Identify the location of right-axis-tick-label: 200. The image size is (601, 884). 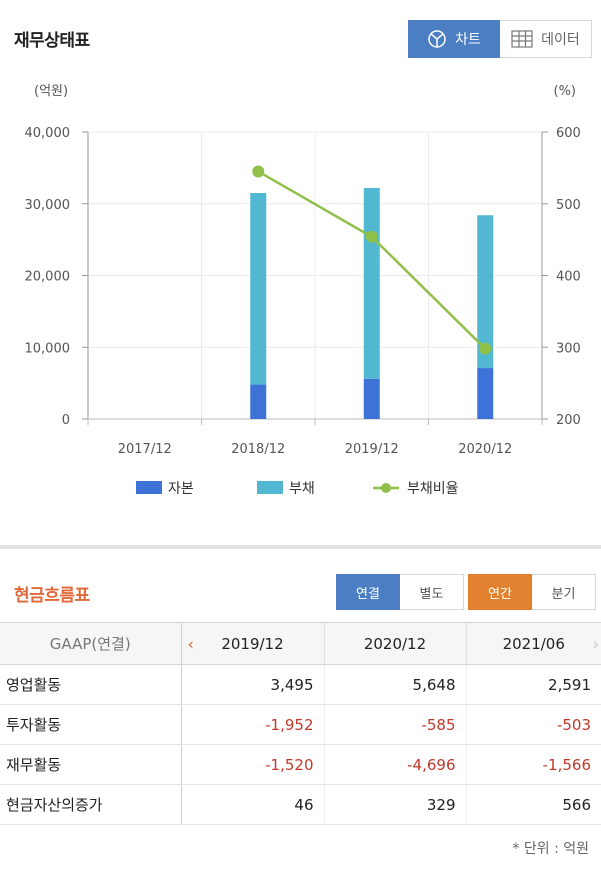
(568, 420).